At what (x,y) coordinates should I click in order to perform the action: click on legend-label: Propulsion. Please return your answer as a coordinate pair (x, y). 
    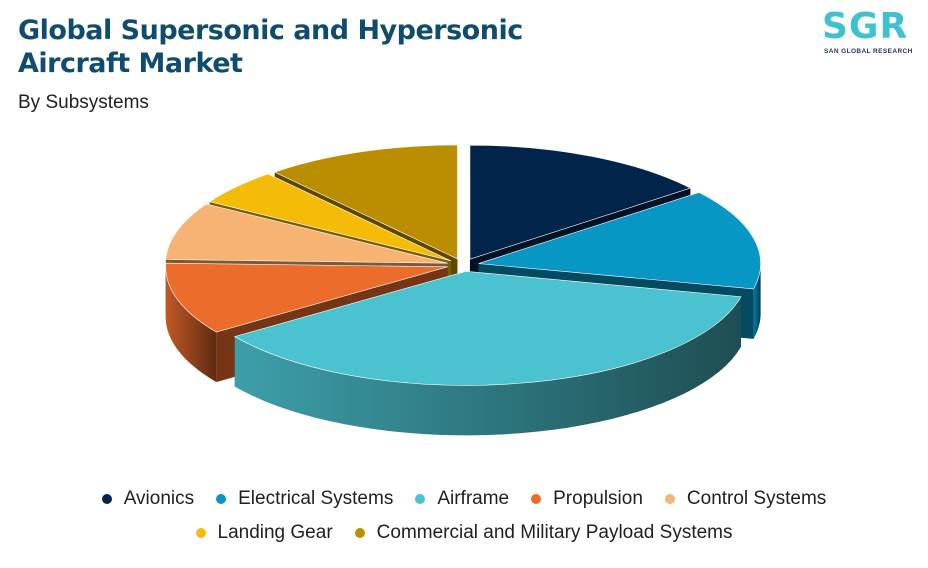
    Looking at the image, I should click on (598, 498).